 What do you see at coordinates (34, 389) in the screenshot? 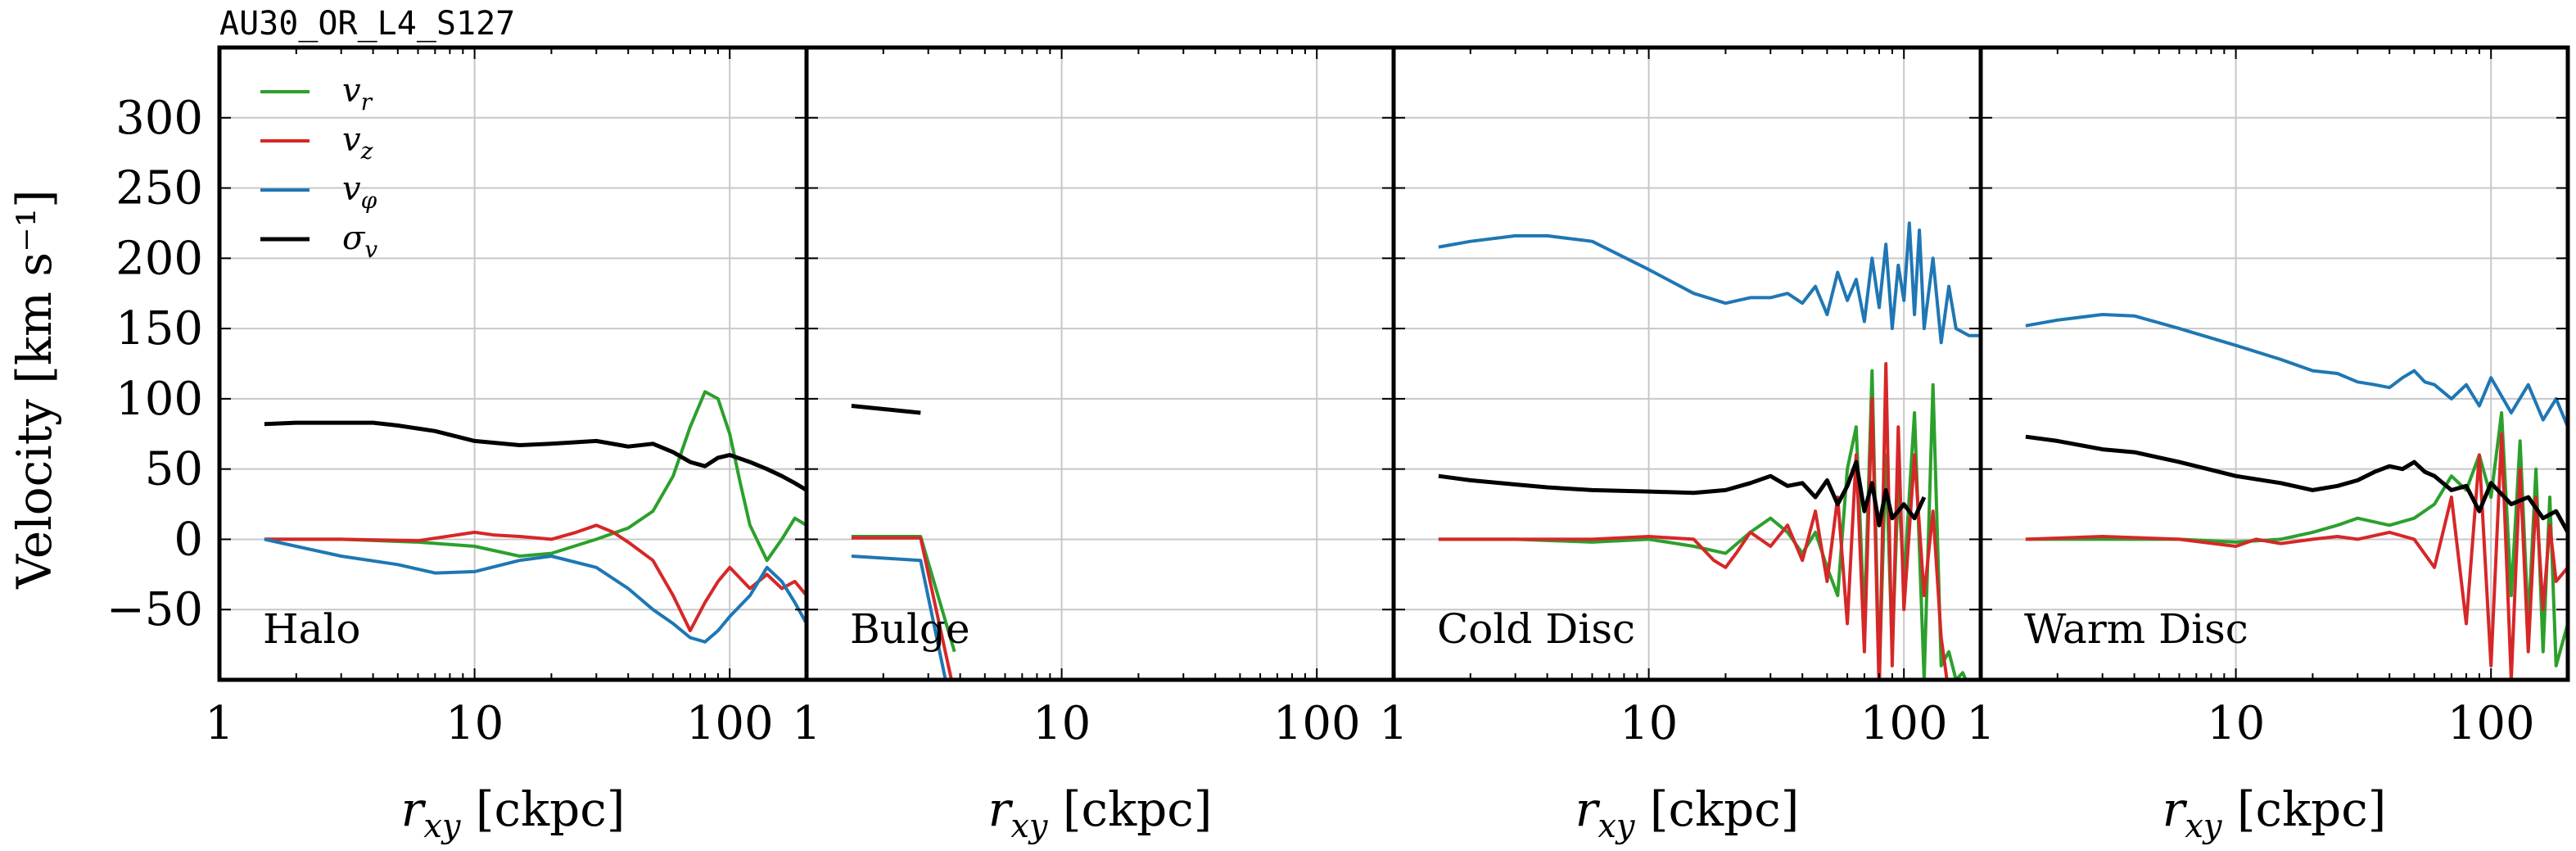
I see `y-axis-label: Velocity [km s⁻¹]` at bounding box center [34, 389].